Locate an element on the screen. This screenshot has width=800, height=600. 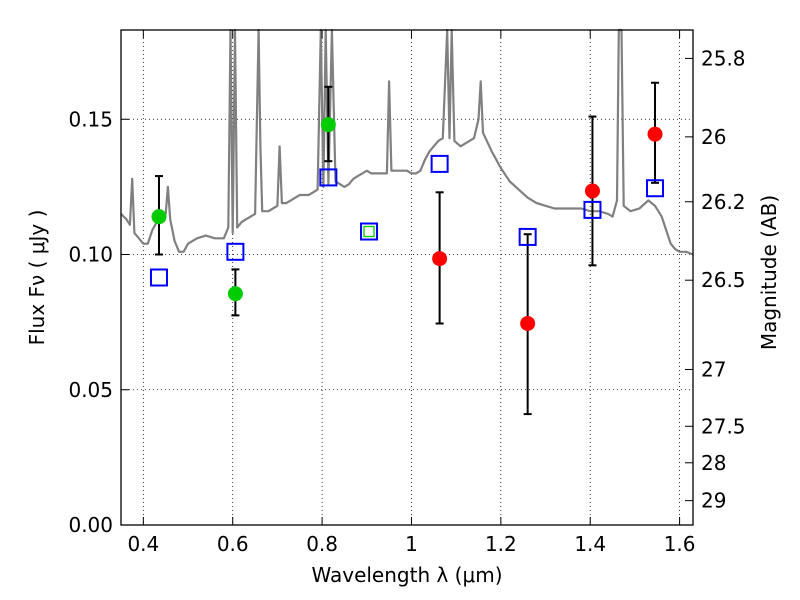
right-tick-label: 26.5 is located at coordinates (723, 280).